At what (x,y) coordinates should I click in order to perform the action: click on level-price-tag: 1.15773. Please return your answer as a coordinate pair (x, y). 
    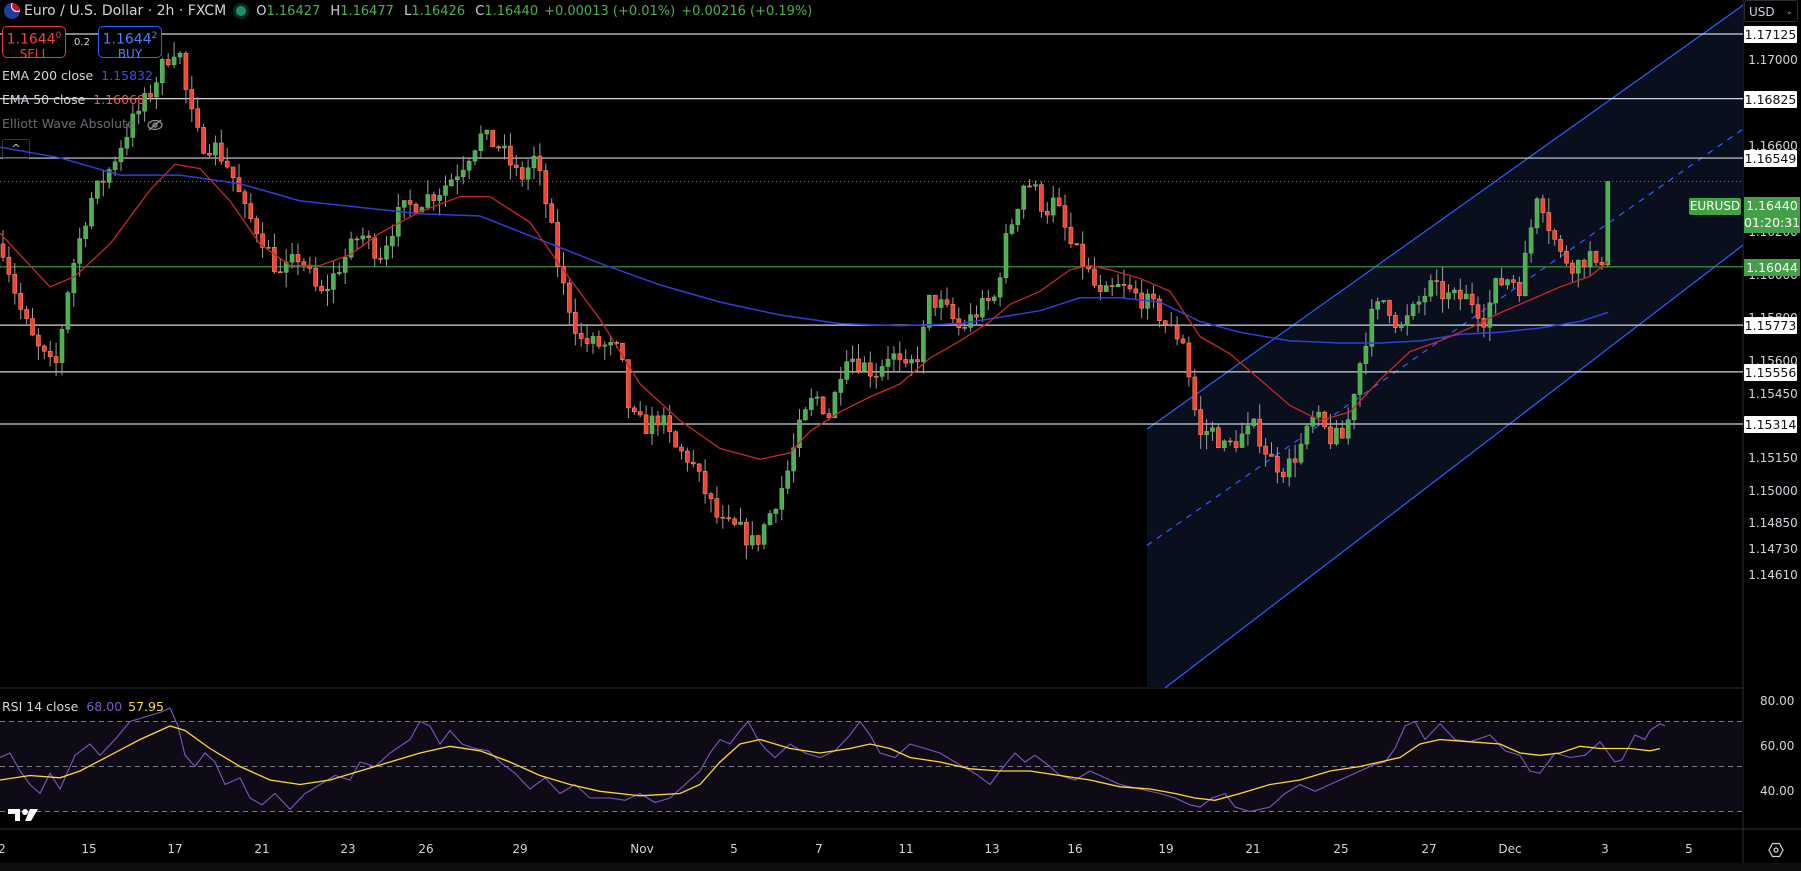
    Looking at the image, I should click on (1770, 326).